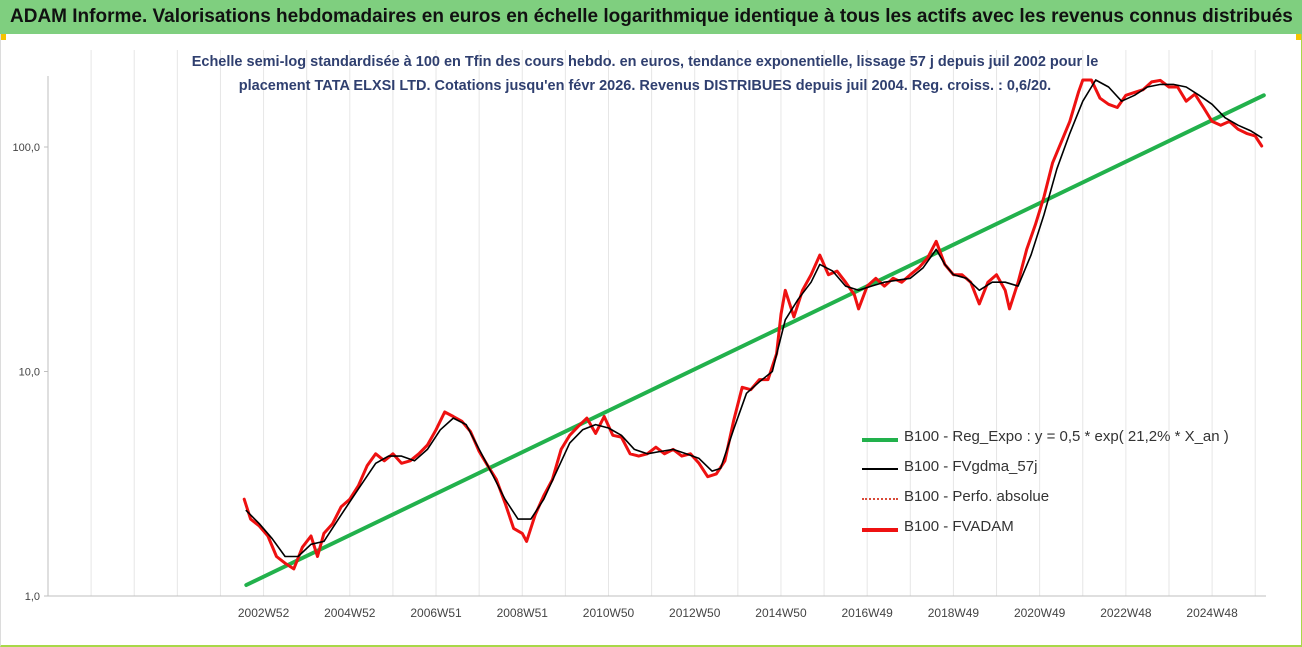 The image size is (1302, 647). What do you see at coordinates (1072, 471) in the screenshot?
I see `legend-item-smooth: B100 - FVgdma_57j` at bounding box center [1072, 471].